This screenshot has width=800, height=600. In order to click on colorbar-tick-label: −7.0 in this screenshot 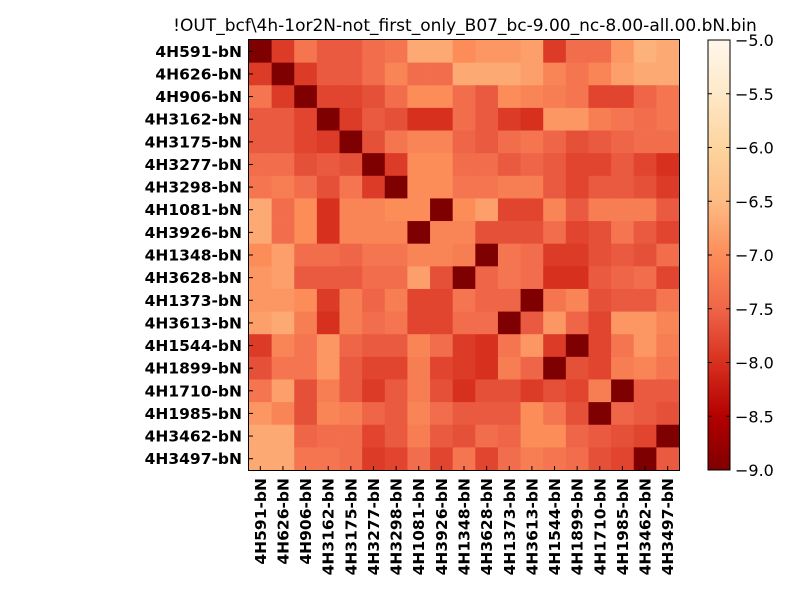, I will do `click(754, 255)`.